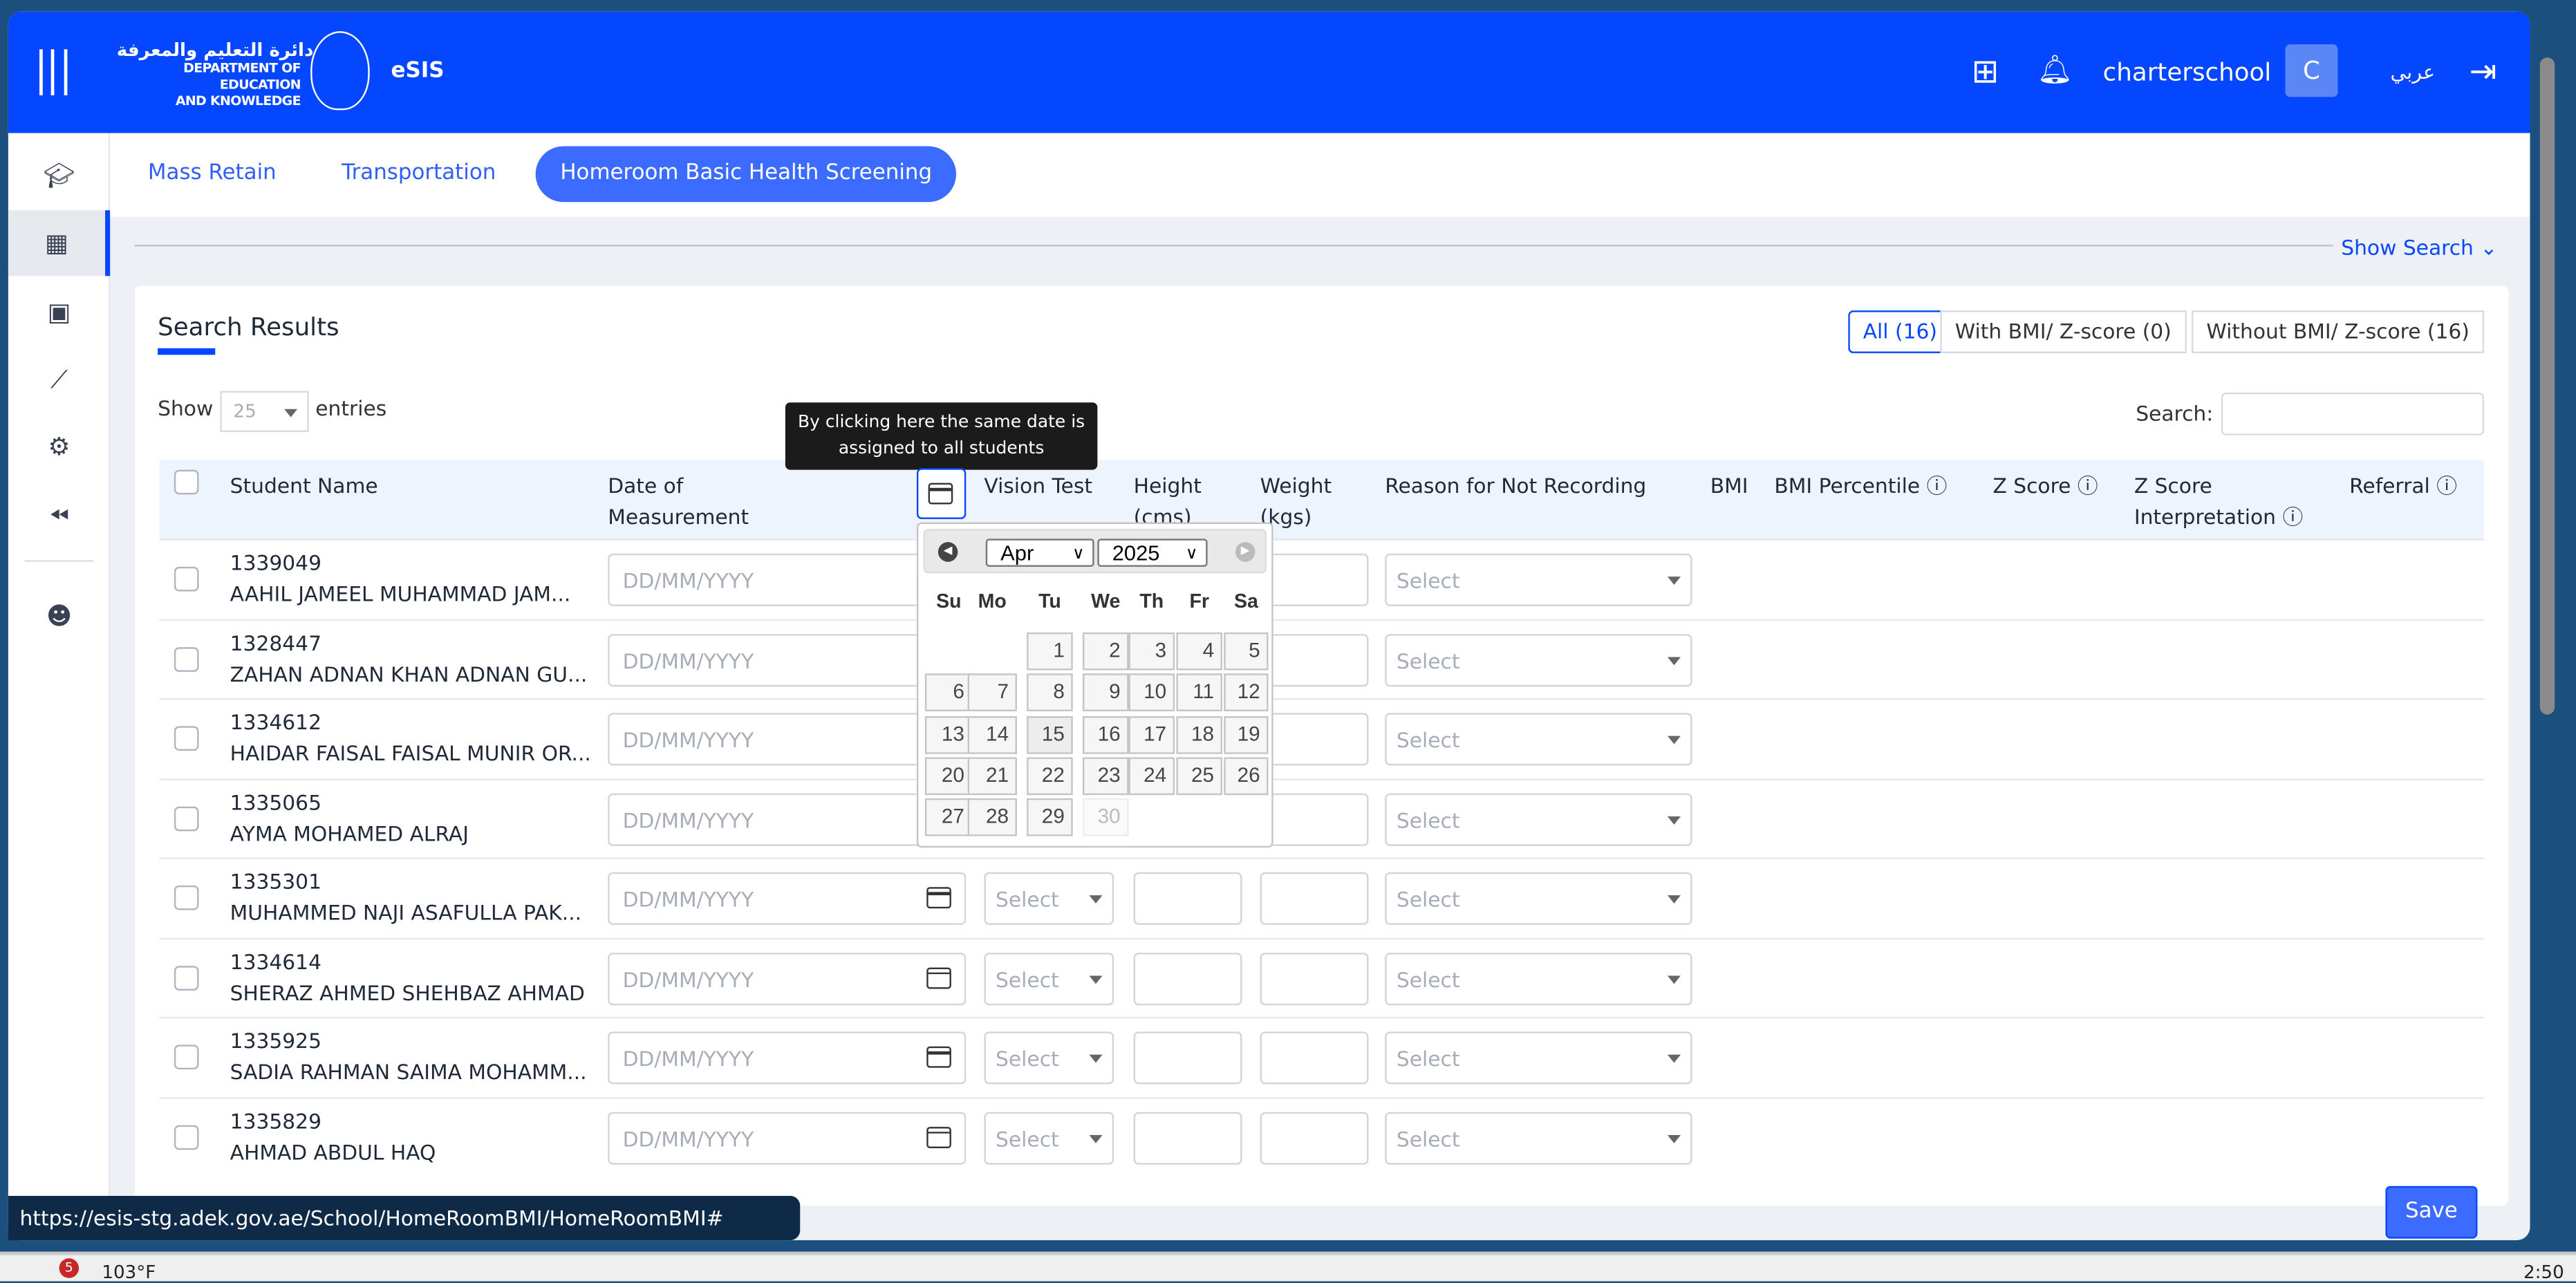 This screenshot has width=2576, height=1283. Describe the element at coordinates (2232, 501) in the screenshot. I see `col-z-interpretation: Z Score Interpretation ⓘ` at that location.